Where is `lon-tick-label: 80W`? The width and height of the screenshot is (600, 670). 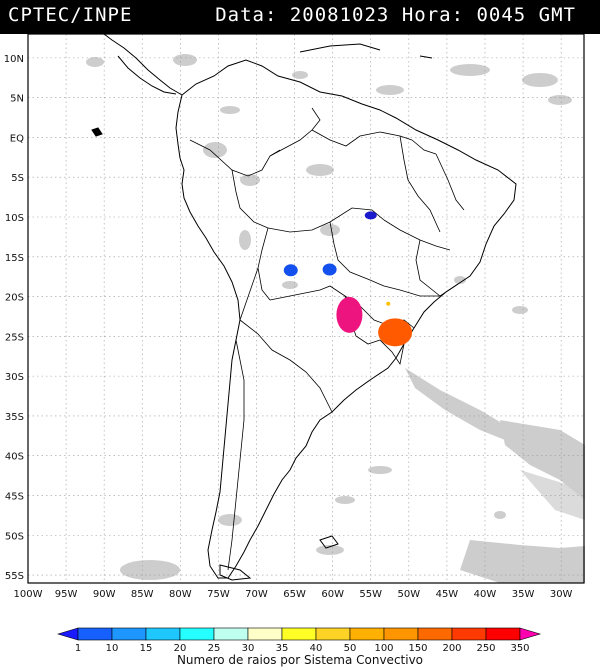
lon-tick-label: 80W is located at coordinates (180, 594).